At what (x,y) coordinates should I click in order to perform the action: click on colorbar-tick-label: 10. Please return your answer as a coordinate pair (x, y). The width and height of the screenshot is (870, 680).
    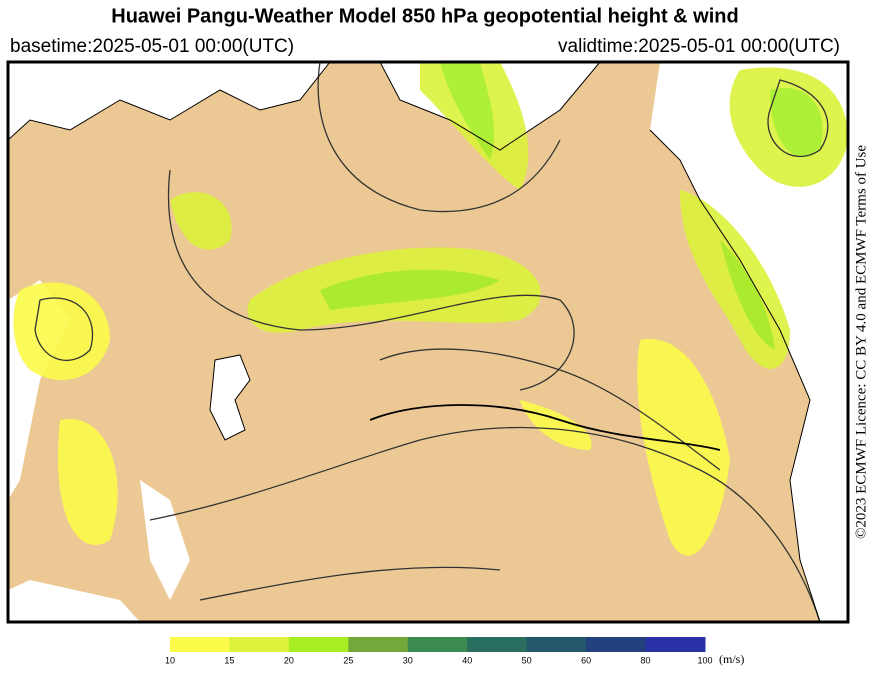
    Looking at the image, I should click on (170, 660).